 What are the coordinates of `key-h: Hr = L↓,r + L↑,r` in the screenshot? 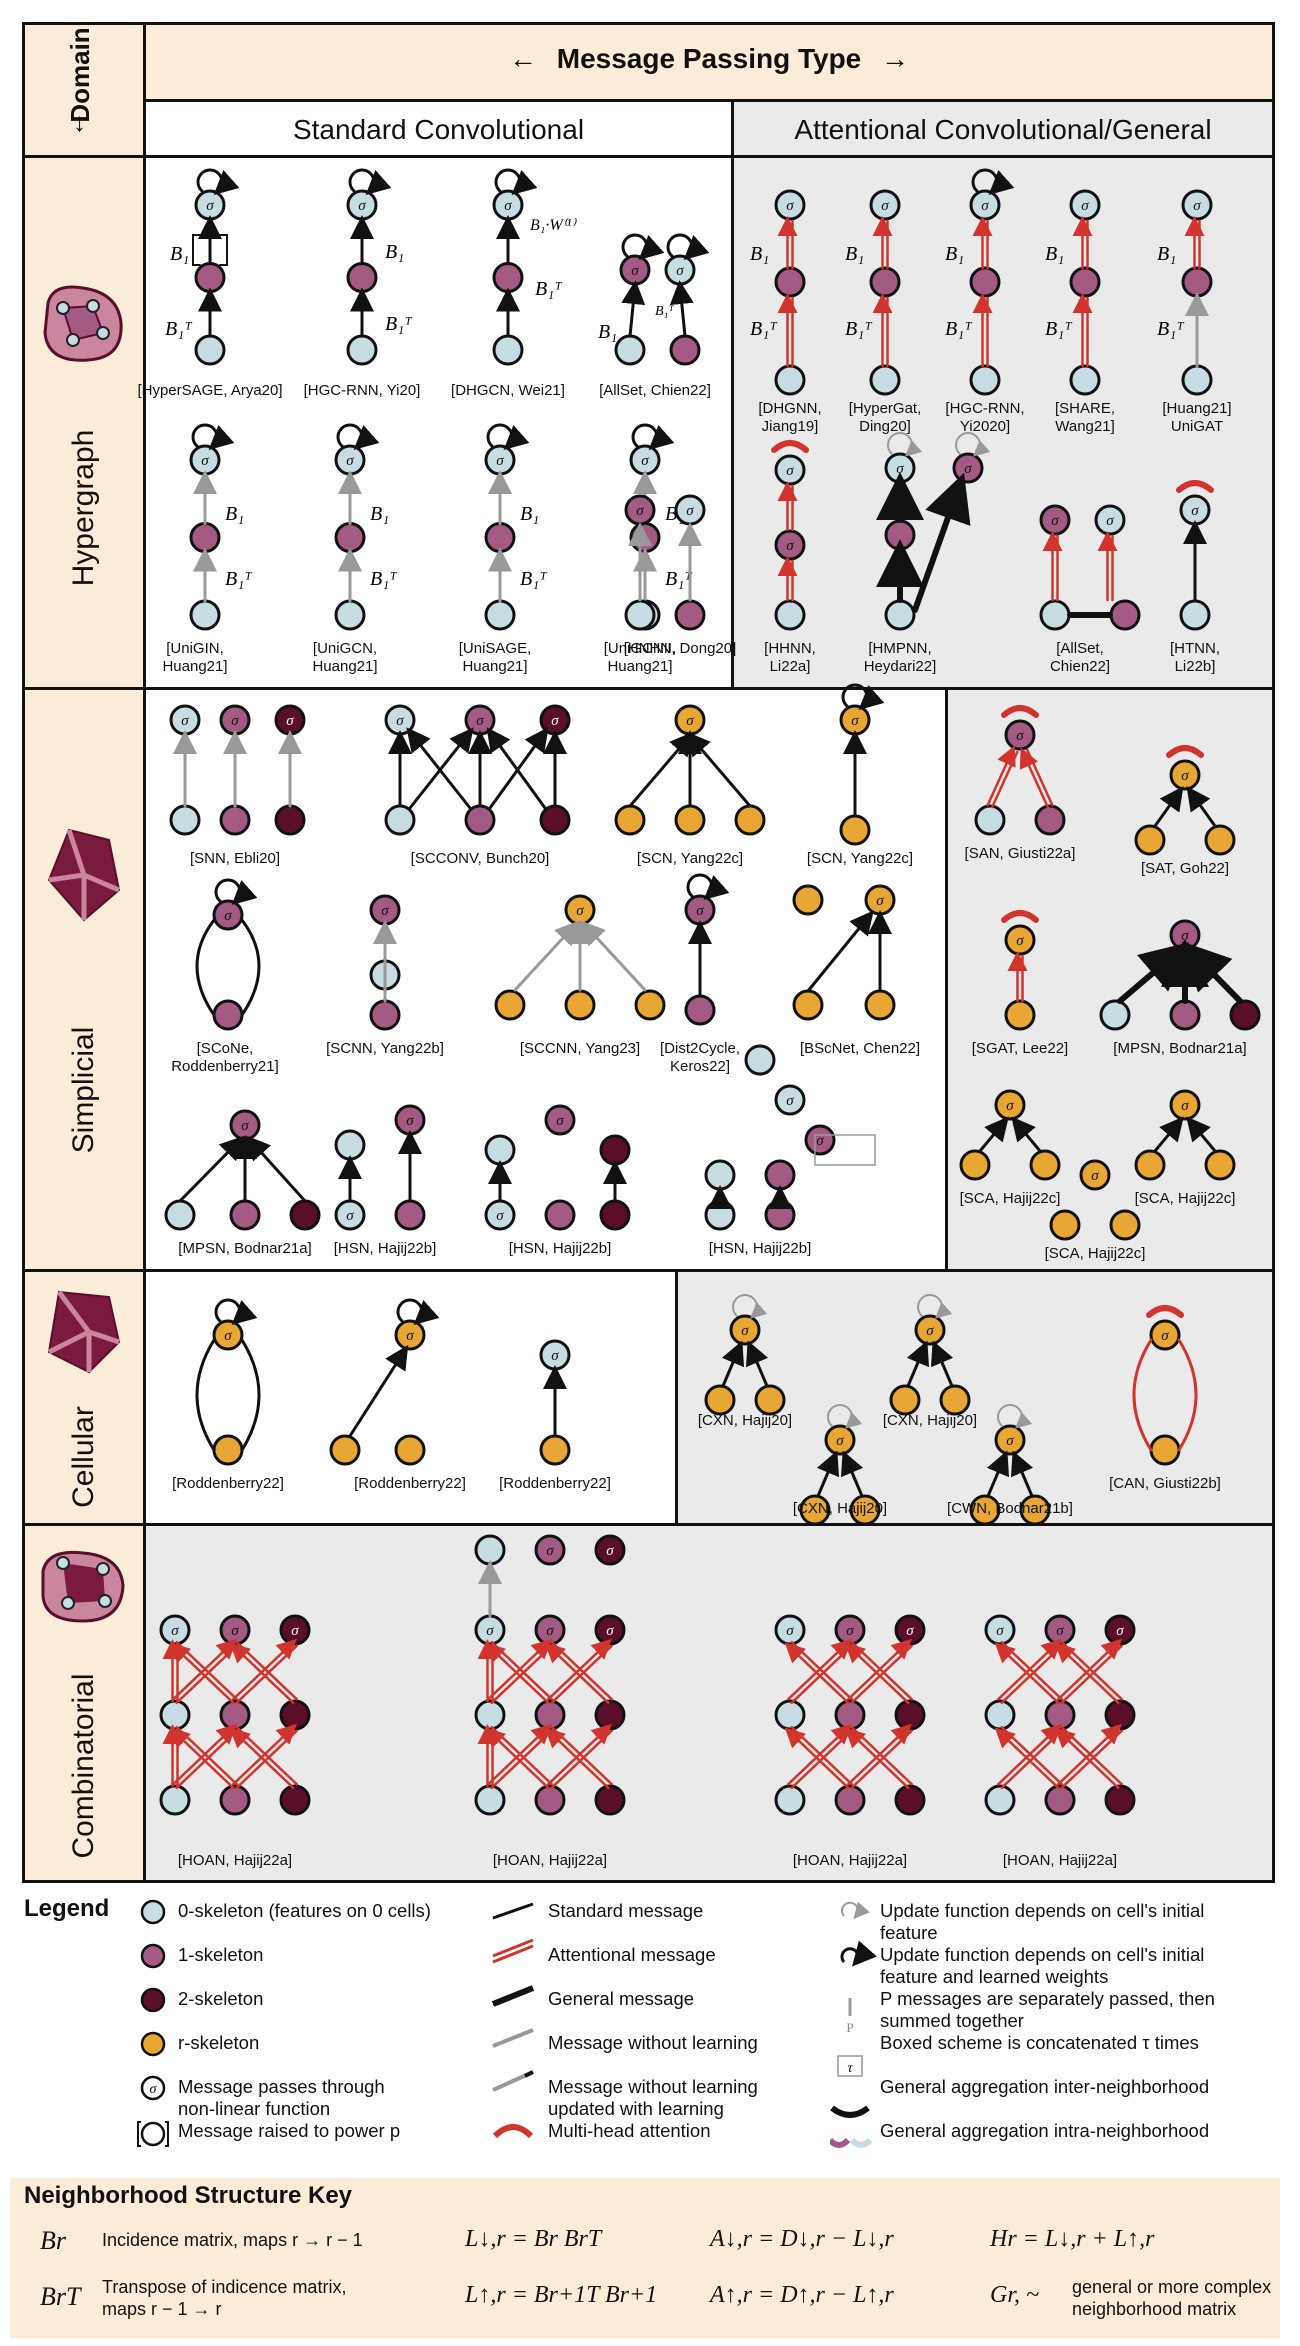 It's located at (1072, 2239).